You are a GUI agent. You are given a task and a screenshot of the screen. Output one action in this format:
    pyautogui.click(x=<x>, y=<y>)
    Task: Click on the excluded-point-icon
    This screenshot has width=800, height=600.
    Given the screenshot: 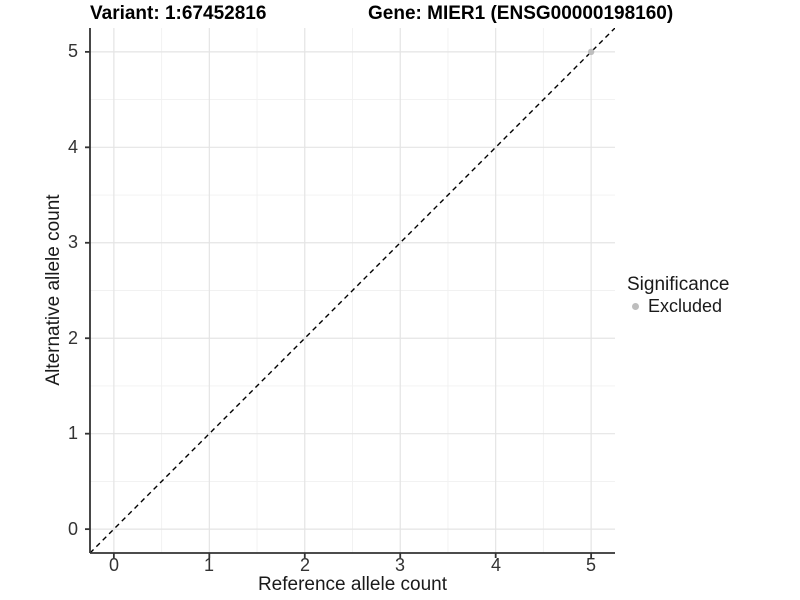 What is the action you would take?
    pyautogui.click(x=635, y=306)
    